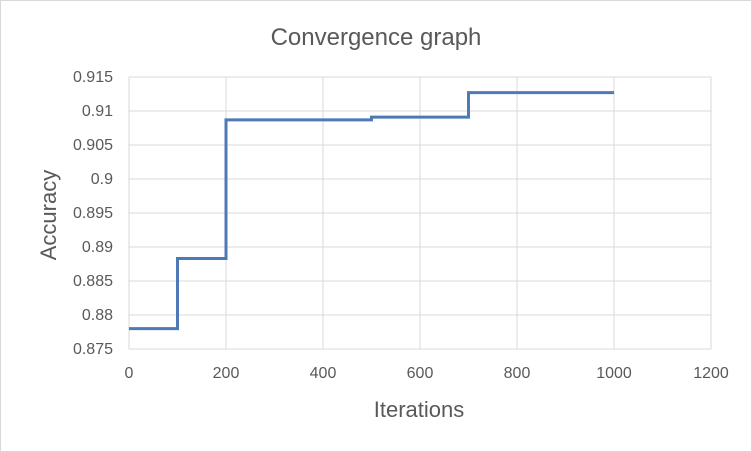 Image resolution: width=752 pixels, height=452 pixels. Describe the element at coordinates (226, 373) in the screenshot. I see `x-tick-label: 200` at that location.